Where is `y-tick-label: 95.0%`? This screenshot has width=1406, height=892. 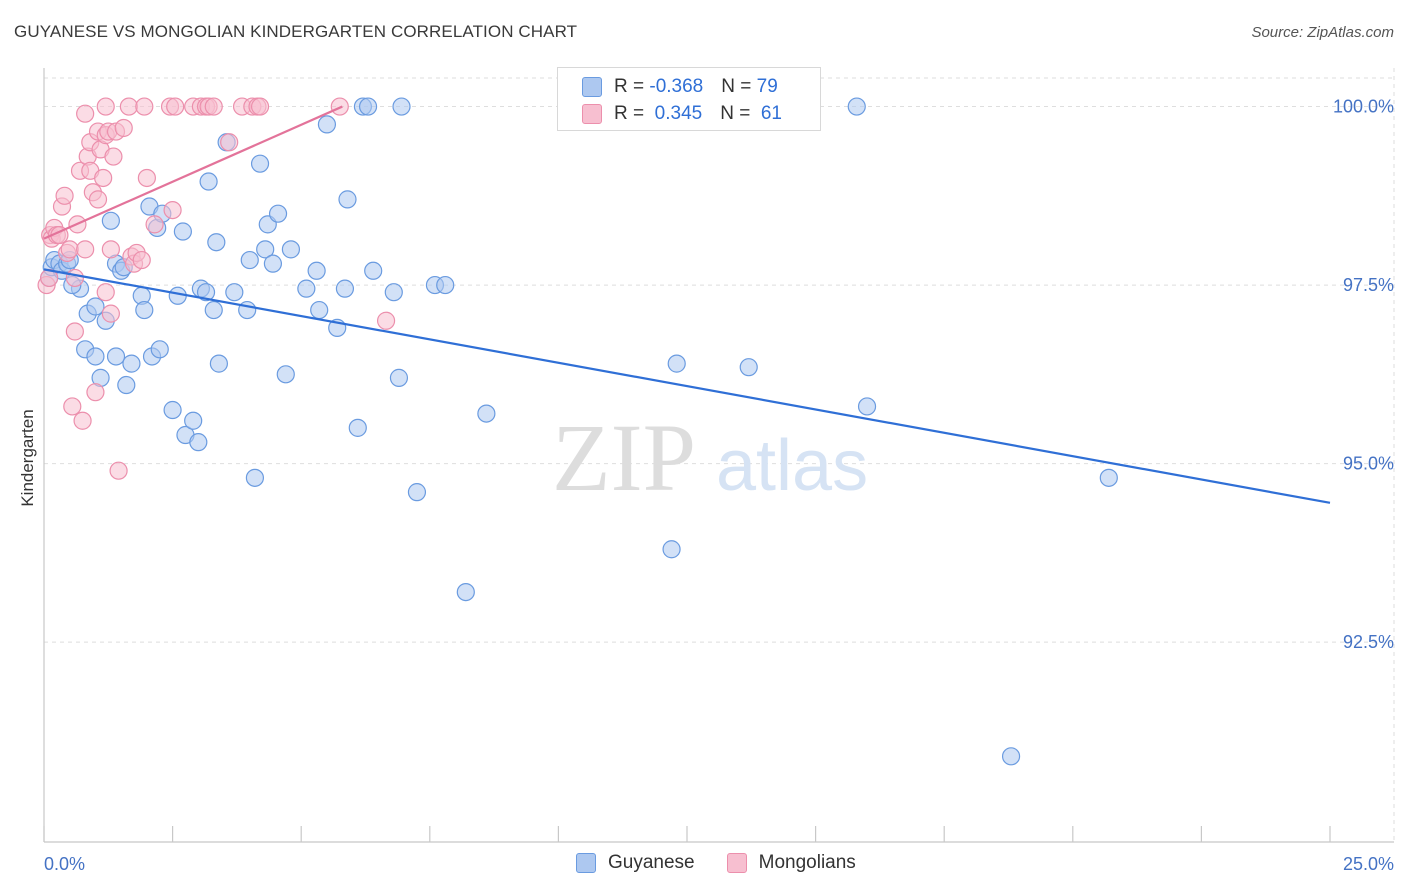 y-tick-label: 95.0% is located at coordinates (1368, 464).